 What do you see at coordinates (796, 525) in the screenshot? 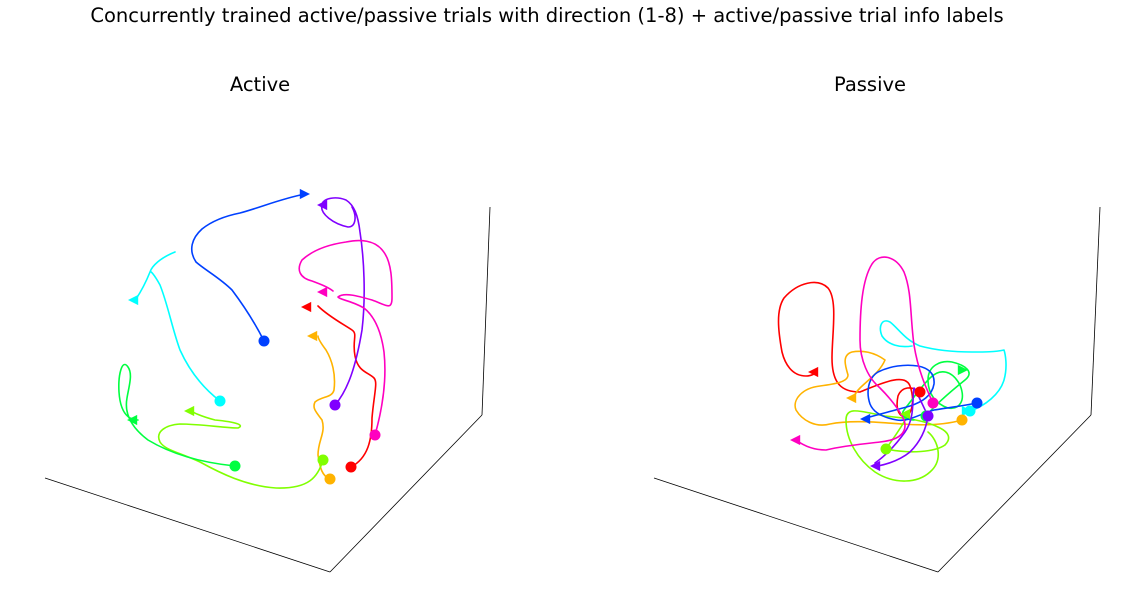
I see `passive-pane-edge-bottom-left` at bounding box center [796, 525].